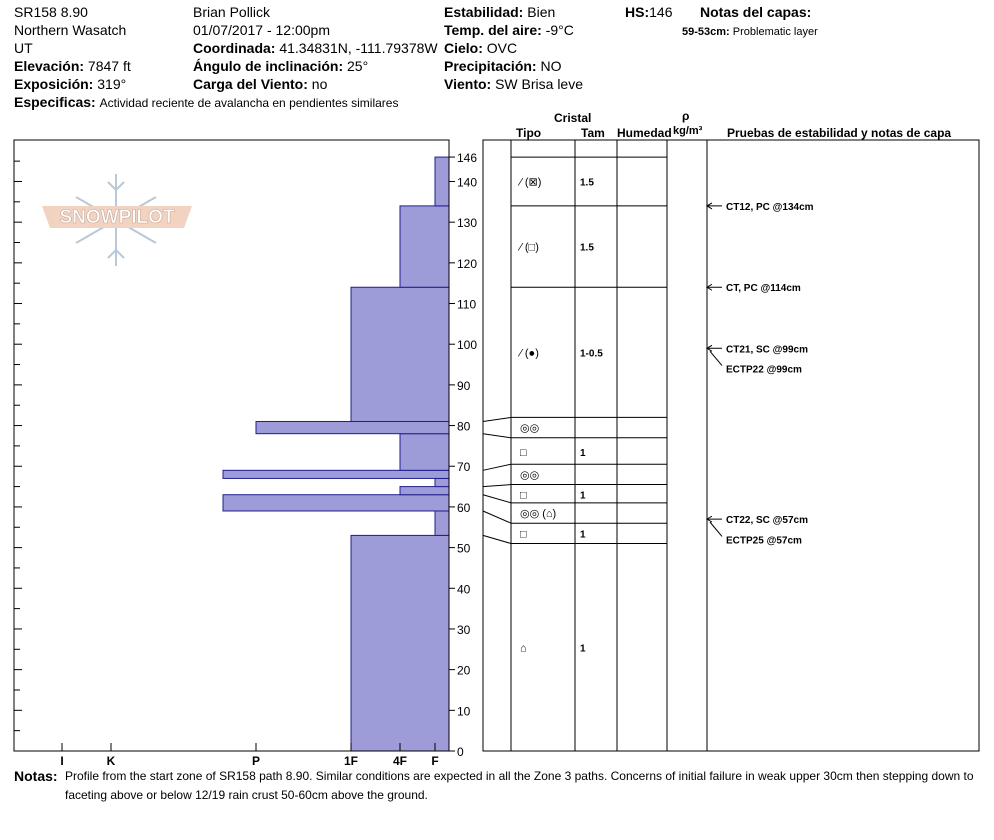 The width and height of the screenshot is (994, 840). I want to click on wind: Viento: SW Brisa leve, so click(513, 84).